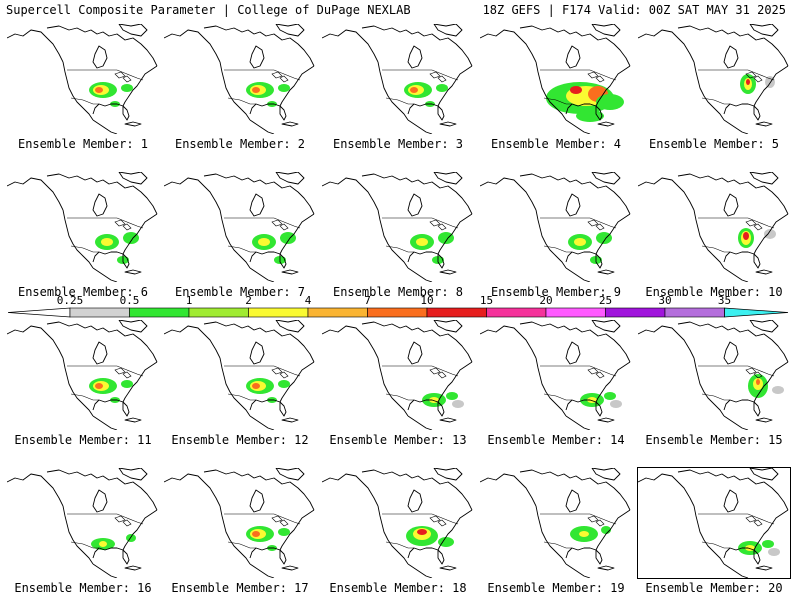 Image resolution: width=800 pixels, height=600 pixels. Describe the element at coordinates (398, 588) in the screenshot. I see `ensemble-member-label: Ensemble Member: 18` at that location.